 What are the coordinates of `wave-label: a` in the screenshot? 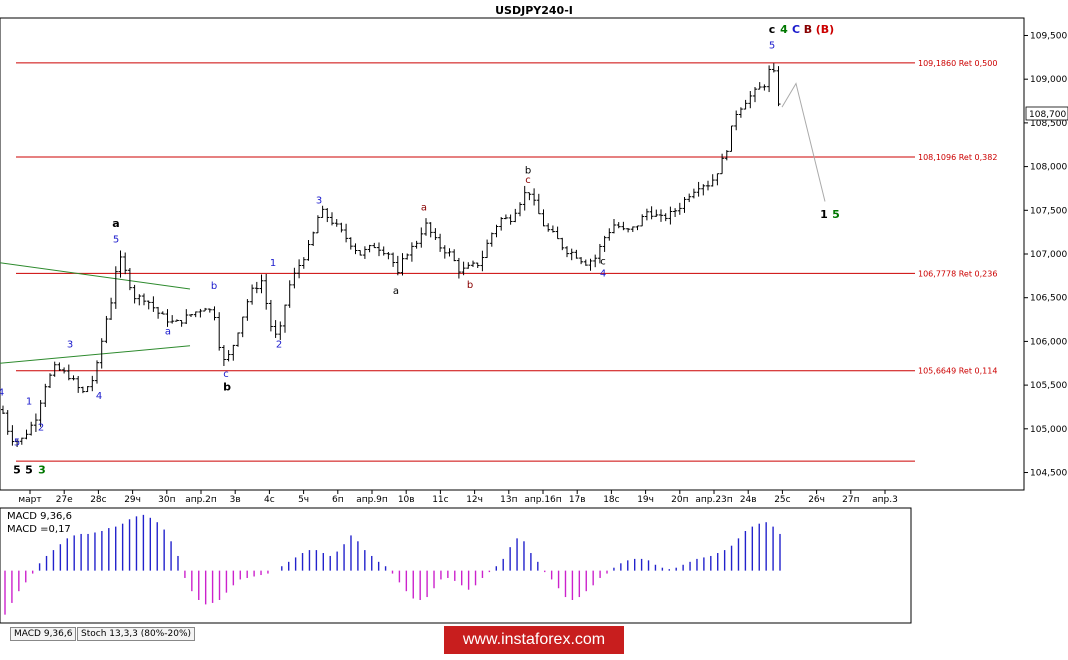 It's located at (168, 331).